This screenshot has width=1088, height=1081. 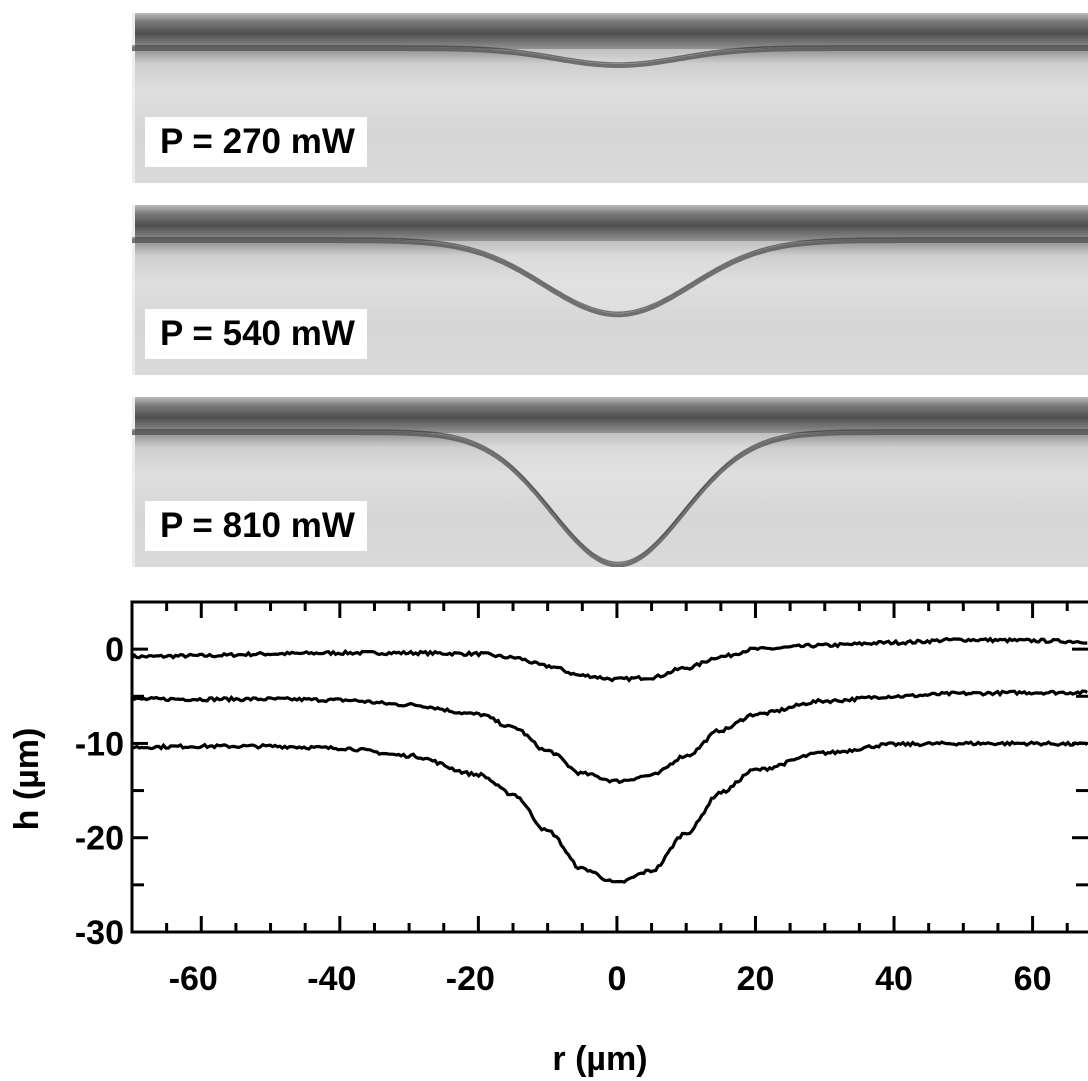 I want to click on power-label: P = 270 mW, so click(x=256, y=142).